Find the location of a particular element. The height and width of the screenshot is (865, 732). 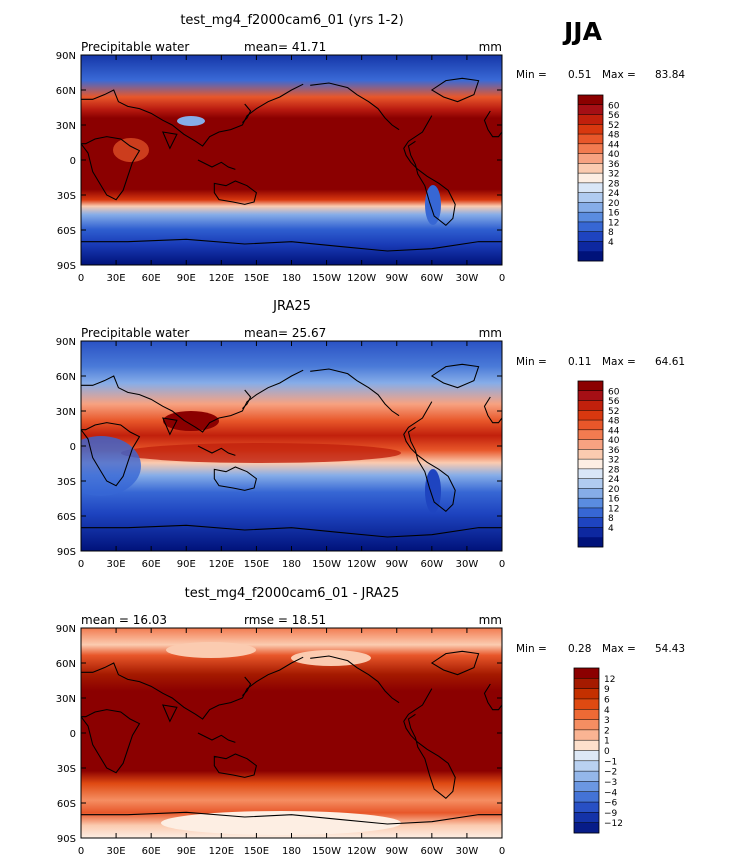

panel-center-label: mean= 41.71 is located at coordinates (285, 47).